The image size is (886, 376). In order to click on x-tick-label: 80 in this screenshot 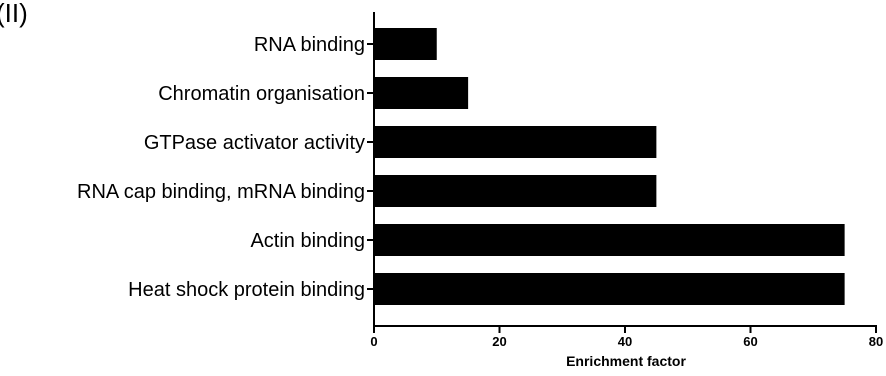, I will do `click(876, 341)`.